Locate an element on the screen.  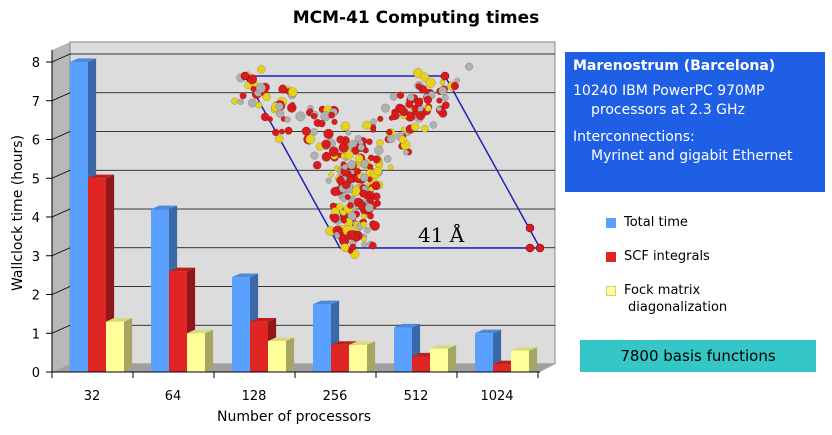
interconnections-label: Interconnections: is located at coordinates (634, 137).